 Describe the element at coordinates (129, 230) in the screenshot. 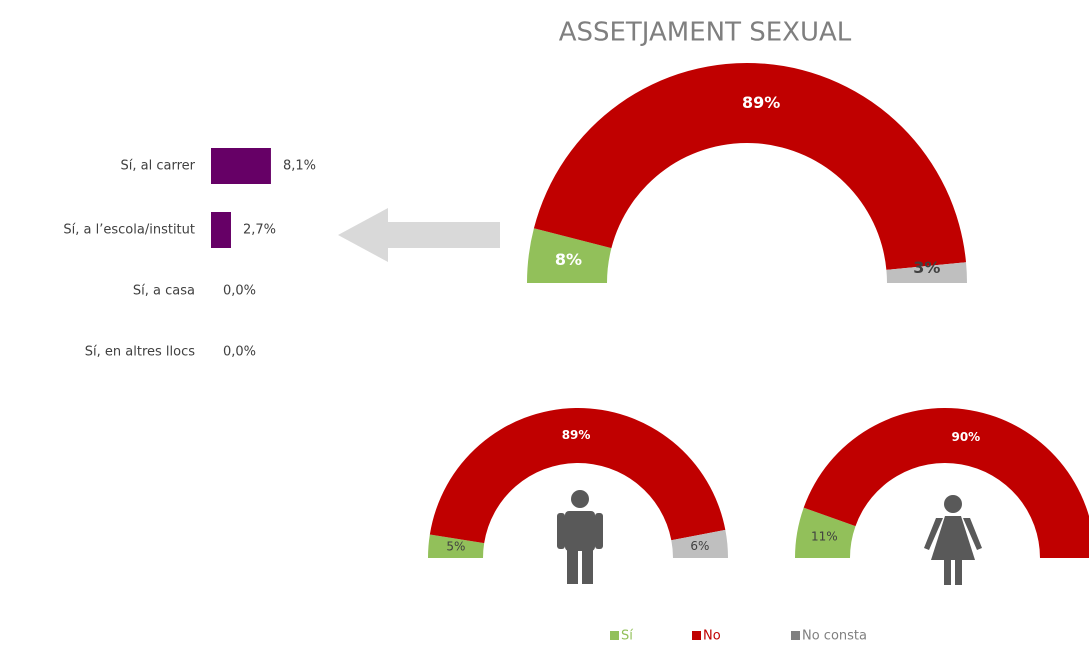

I see `category-label: Sí, a l’escola/institut` at that location.